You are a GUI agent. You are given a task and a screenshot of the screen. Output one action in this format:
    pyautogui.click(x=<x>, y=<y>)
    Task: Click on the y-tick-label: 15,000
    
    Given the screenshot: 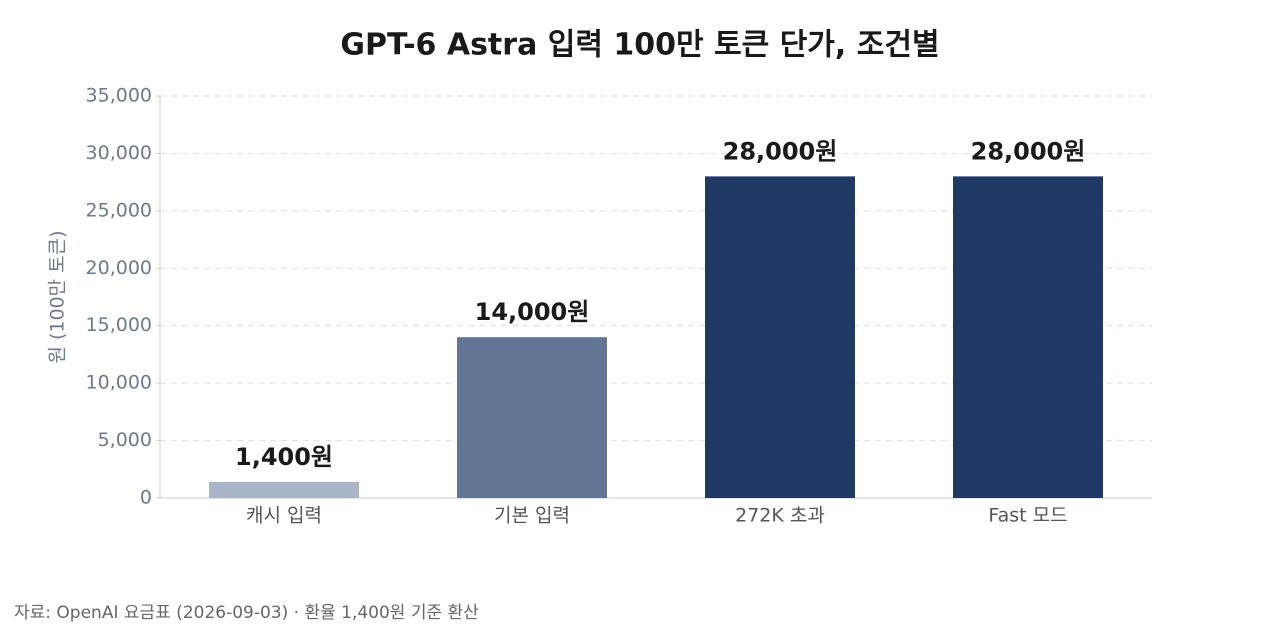 What is the action you would take?
    pyautogui.click(x=119, y=325)
    